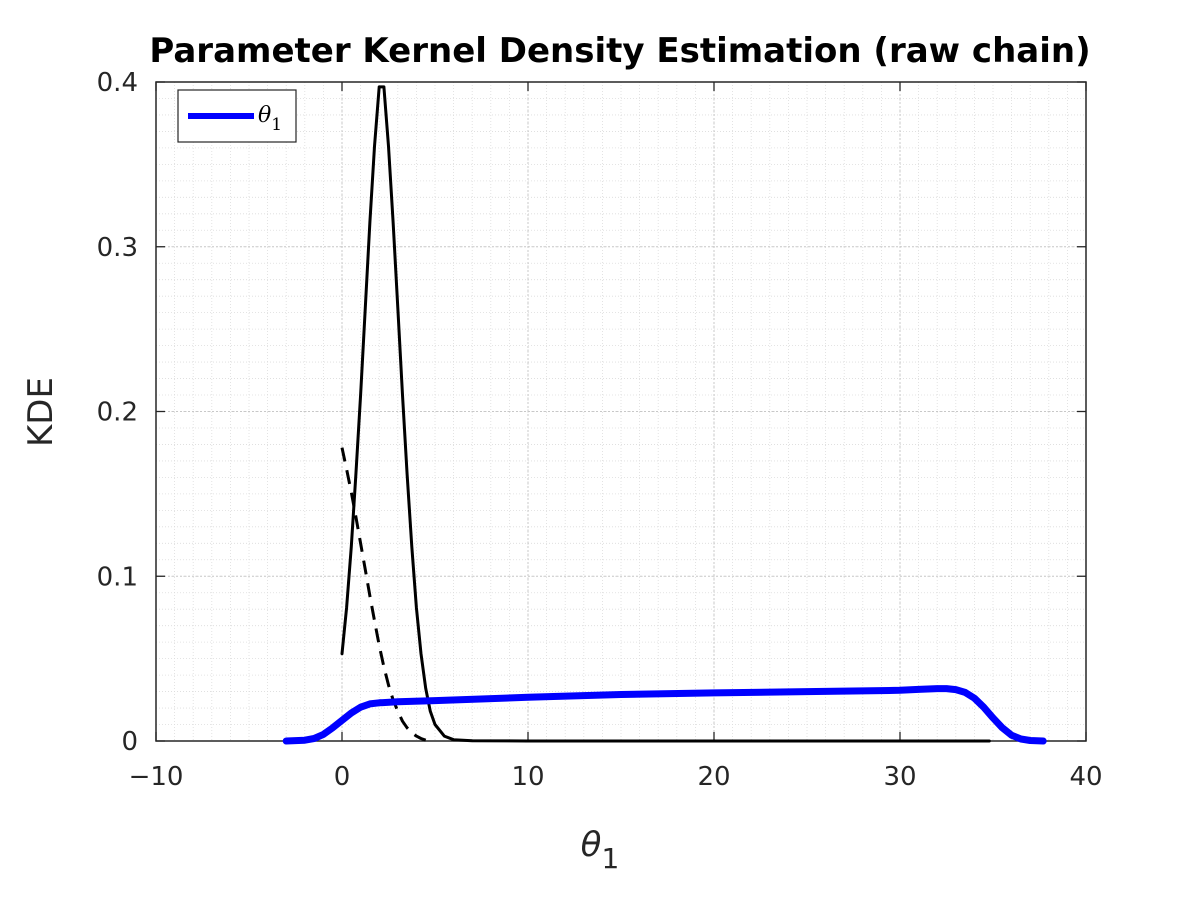 The width and height of the screenshot is (1200, 900). I want to click on x-axis-label-symbol: θ, so click(591, 845).